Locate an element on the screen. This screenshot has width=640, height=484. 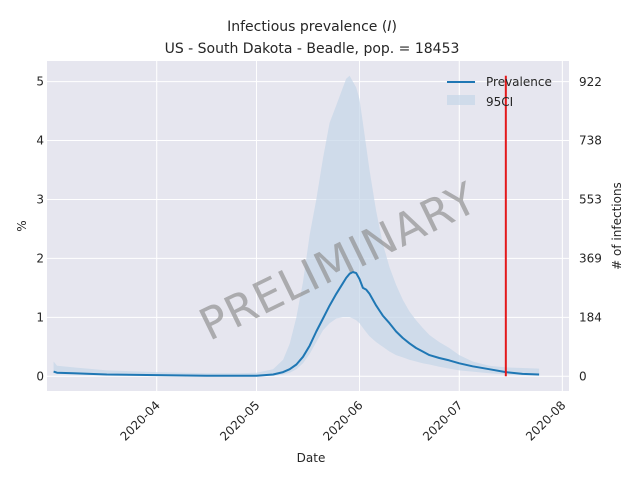
y-right-tick-label: 369 is located at coordinates (590, 258).